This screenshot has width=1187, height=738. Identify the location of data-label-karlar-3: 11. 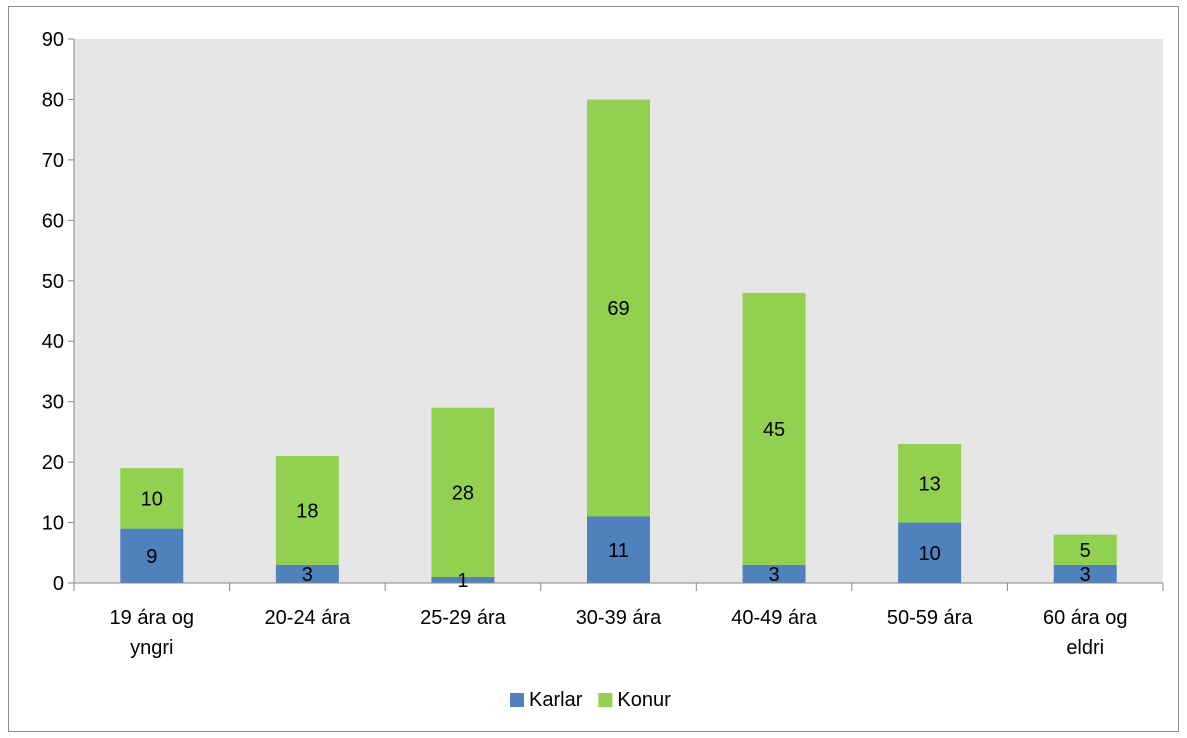
(618, 551).